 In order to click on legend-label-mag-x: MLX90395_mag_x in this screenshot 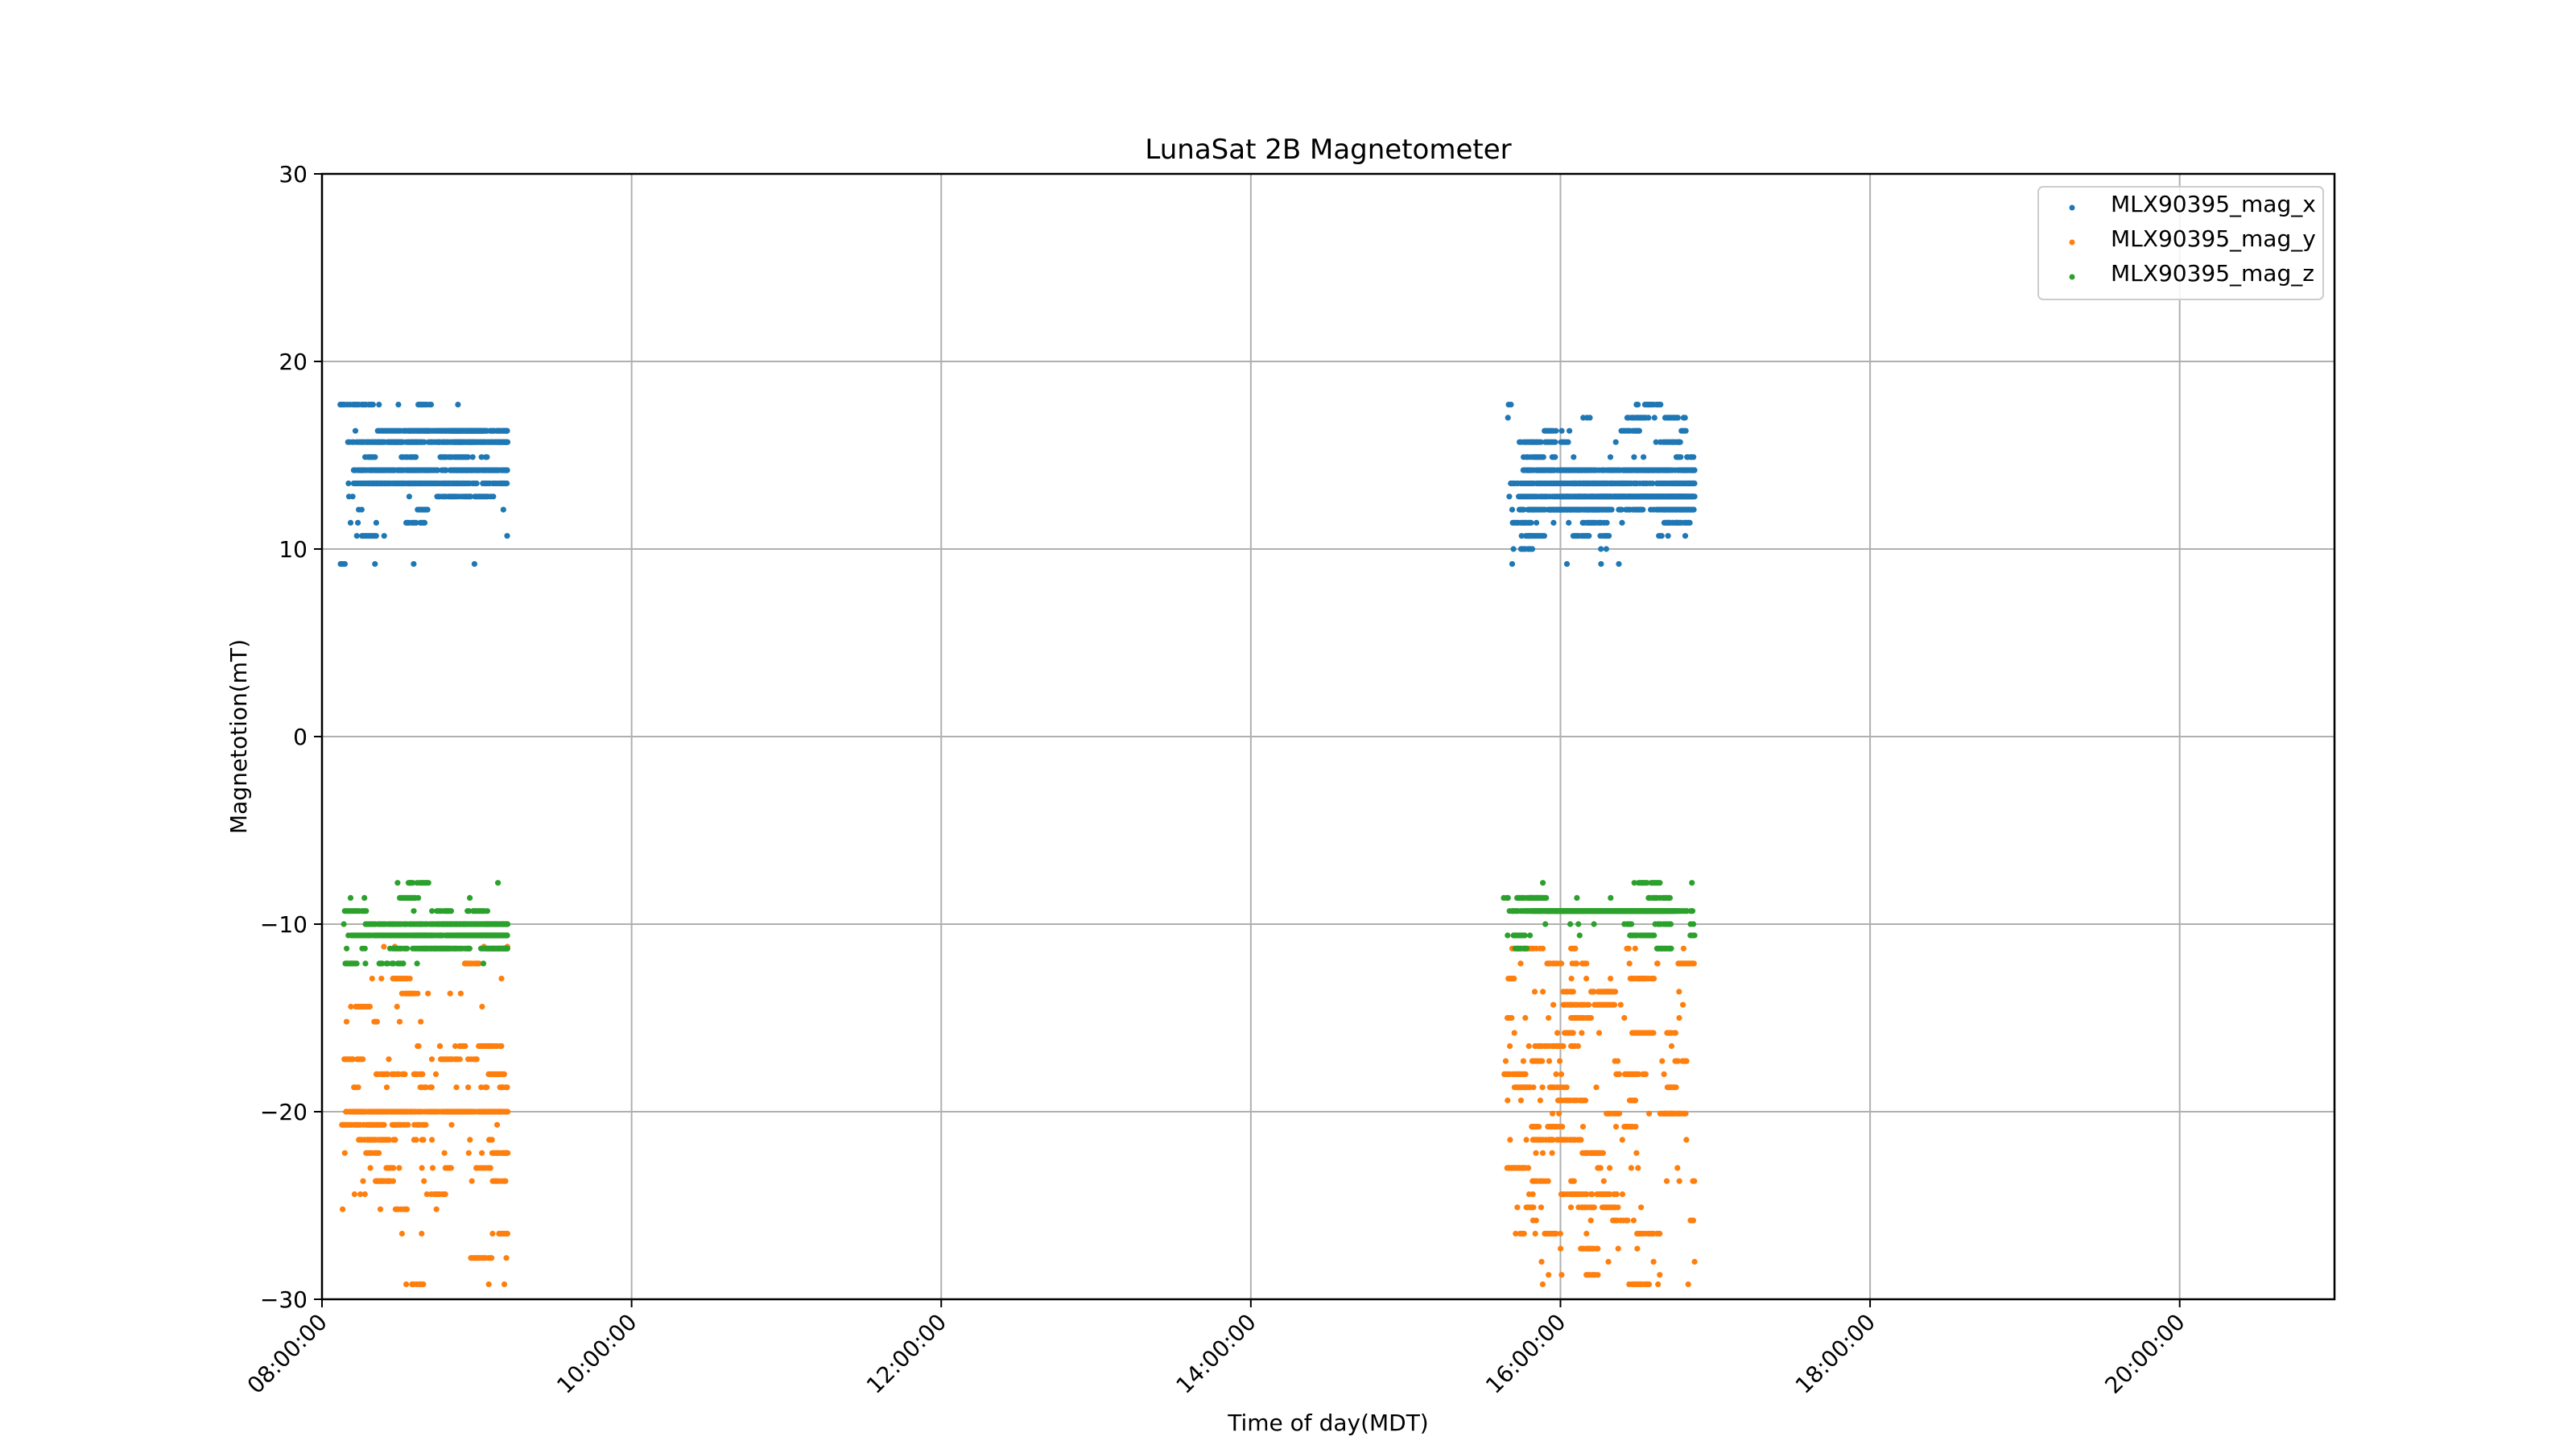, I will do `click(2213, 204)`.